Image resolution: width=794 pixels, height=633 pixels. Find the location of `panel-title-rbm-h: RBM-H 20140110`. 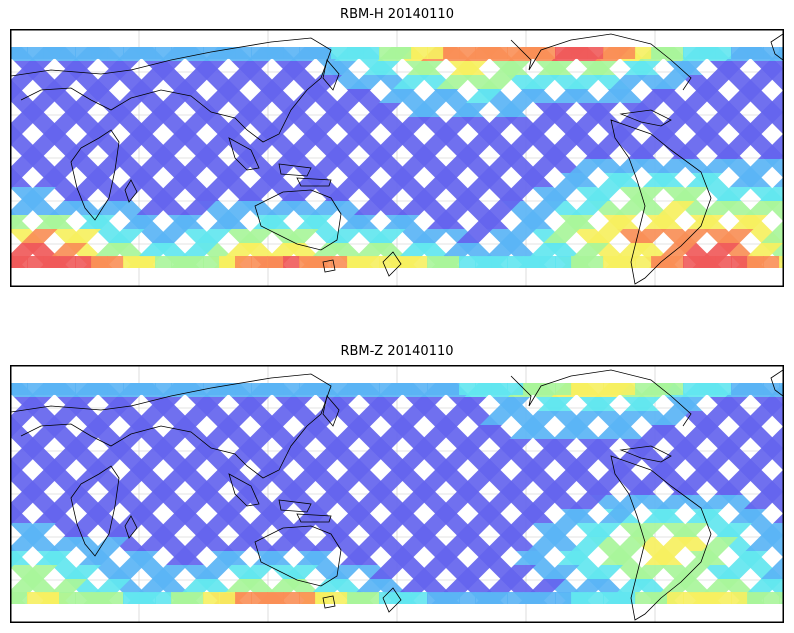

panel-title-rbm-h: RBM-H 20140110 is located at coordinates (397, 14).